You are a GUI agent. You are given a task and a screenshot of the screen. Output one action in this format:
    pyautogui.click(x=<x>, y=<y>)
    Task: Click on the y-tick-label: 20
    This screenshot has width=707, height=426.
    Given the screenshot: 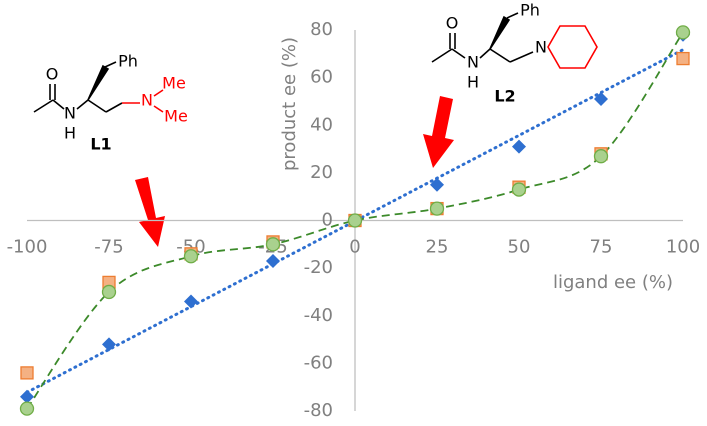 What is the action you would take?
    pyautogui.click(x=321, y=172)
    